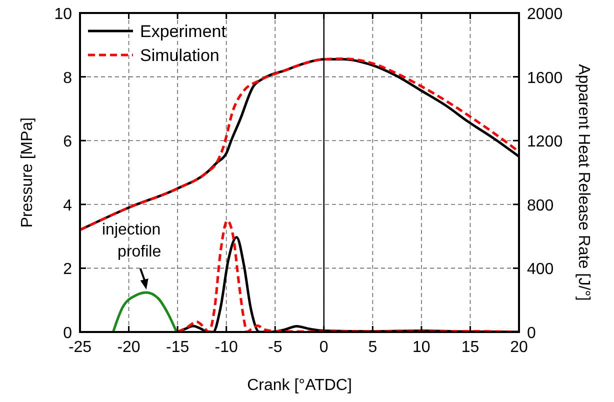 Image resolution: width=614 pixels, height=402 pixels. Describe the element at coordinates (545, 142) in the screenshot. I see `y2-tick-label: 1200` at that location.